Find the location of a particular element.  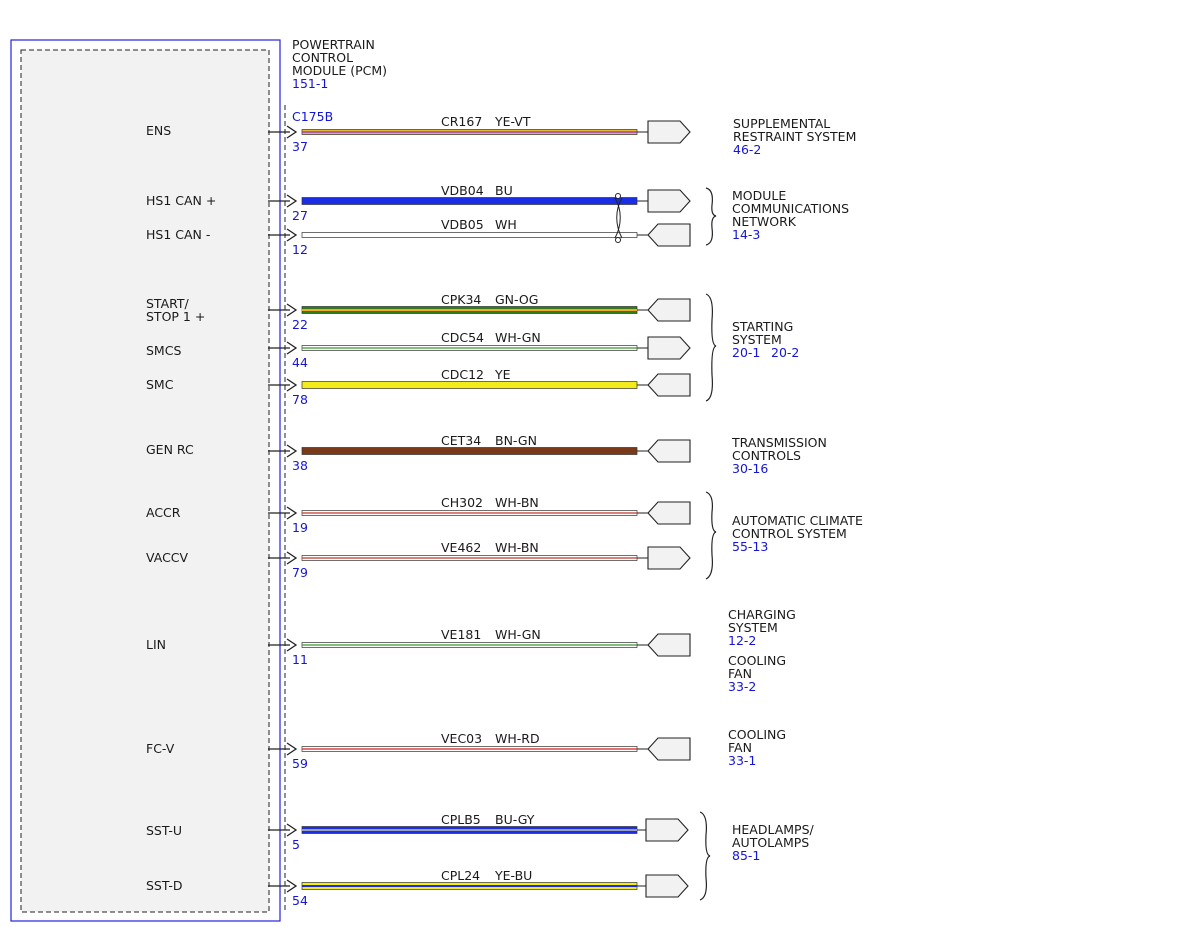

destination-ref-link: 55-13 is located at coordinates (750, 546).